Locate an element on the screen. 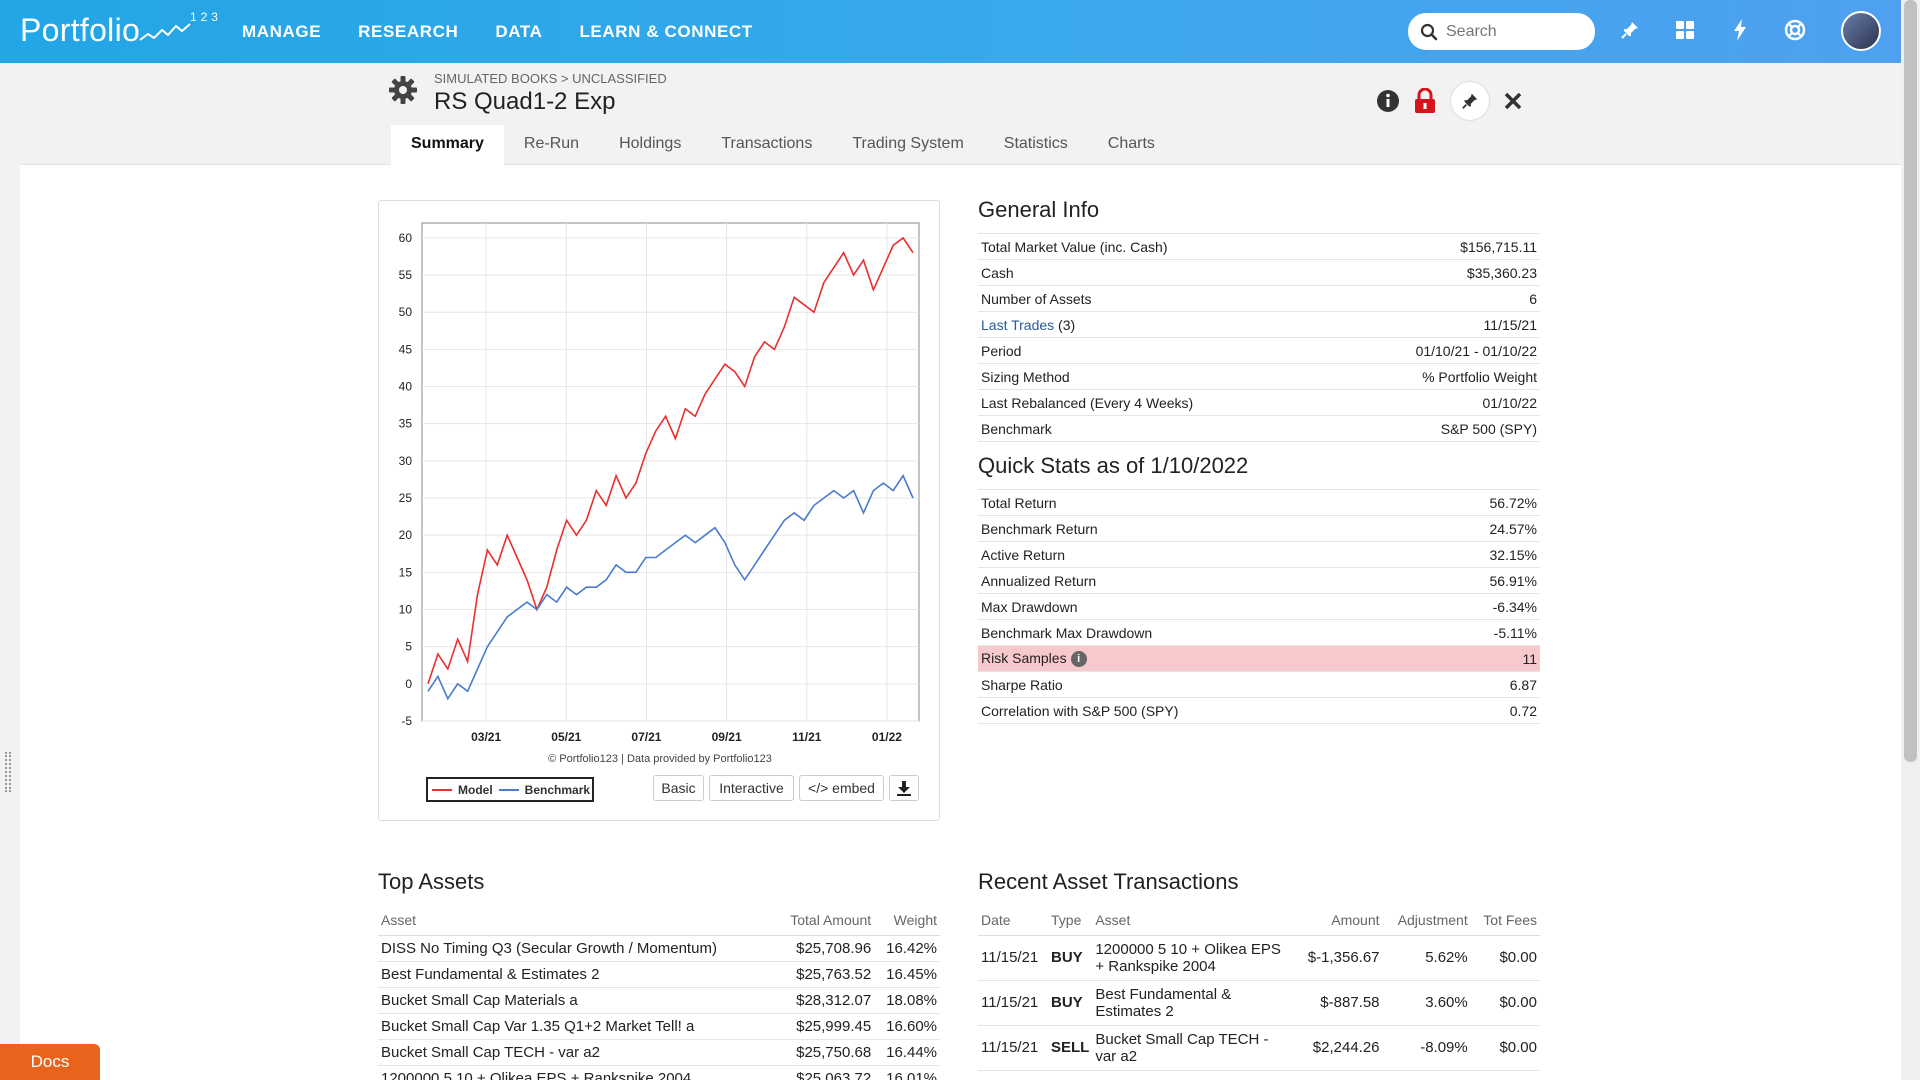 Image resolution: width=1920 pixels, height=1080 pixels. stat-value: 6.87 is located at coordinates (1481, 684).